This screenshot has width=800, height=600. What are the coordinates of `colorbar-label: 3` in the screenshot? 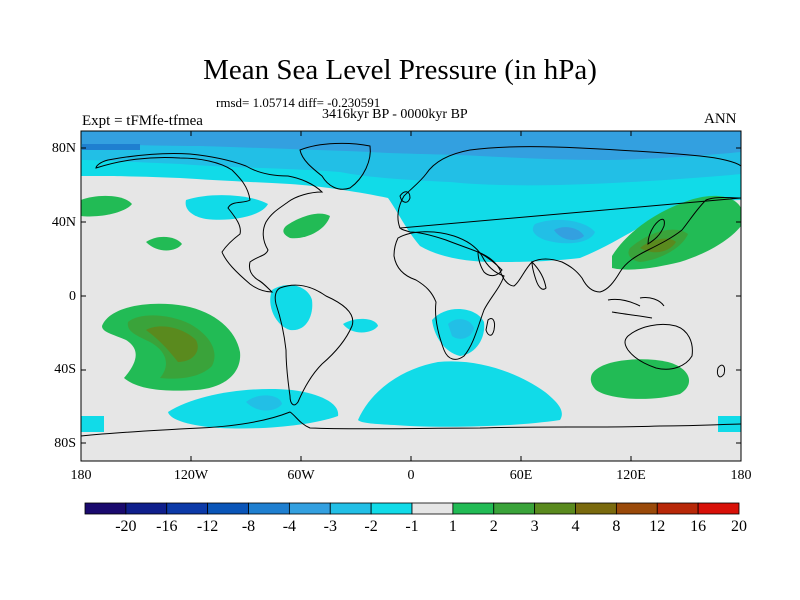 It's located at (534, 526).